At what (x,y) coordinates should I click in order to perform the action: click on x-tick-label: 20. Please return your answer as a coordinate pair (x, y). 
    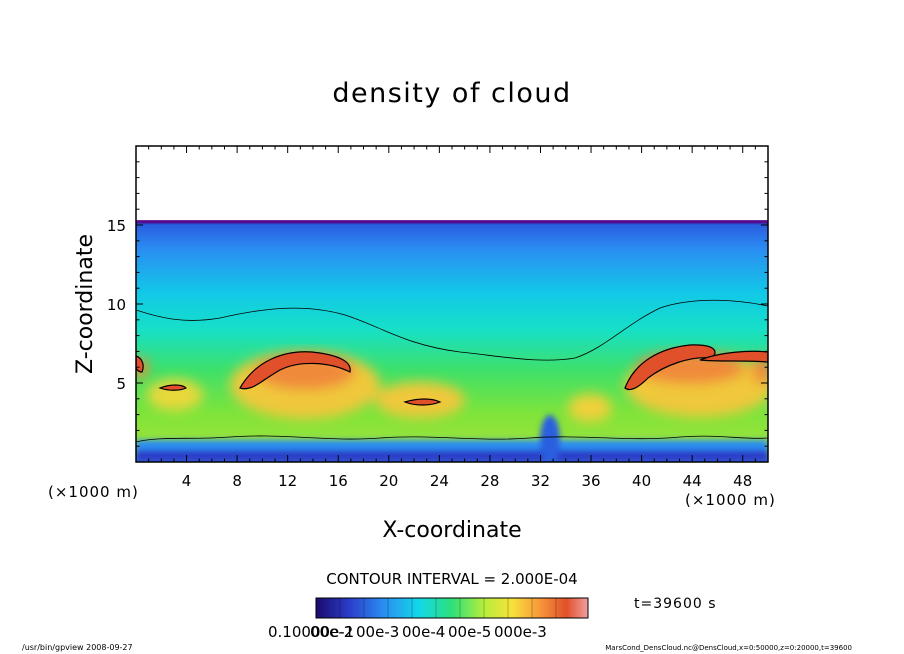
    Looking at the image, I should click on (388, 481).